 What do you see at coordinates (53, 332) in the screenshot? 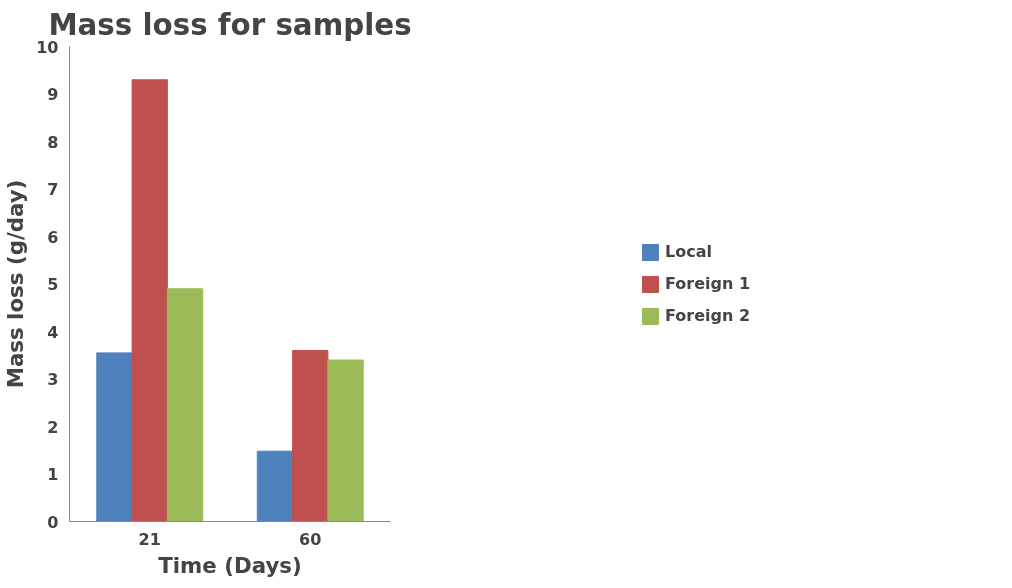
I see `y-tick-label: 4` at bounding box center [53, 332].